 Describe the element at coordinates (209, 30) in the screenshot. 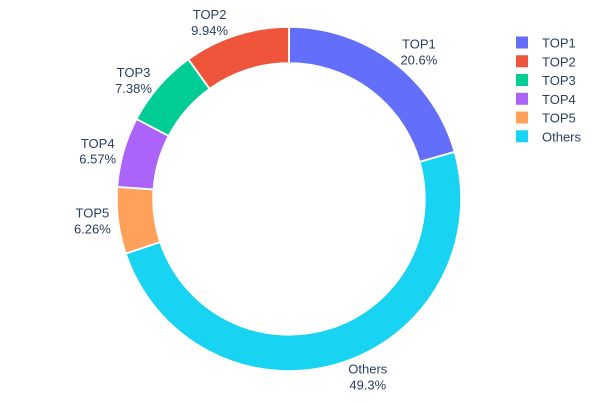

I see `svg-text: 9.94%` at that location.